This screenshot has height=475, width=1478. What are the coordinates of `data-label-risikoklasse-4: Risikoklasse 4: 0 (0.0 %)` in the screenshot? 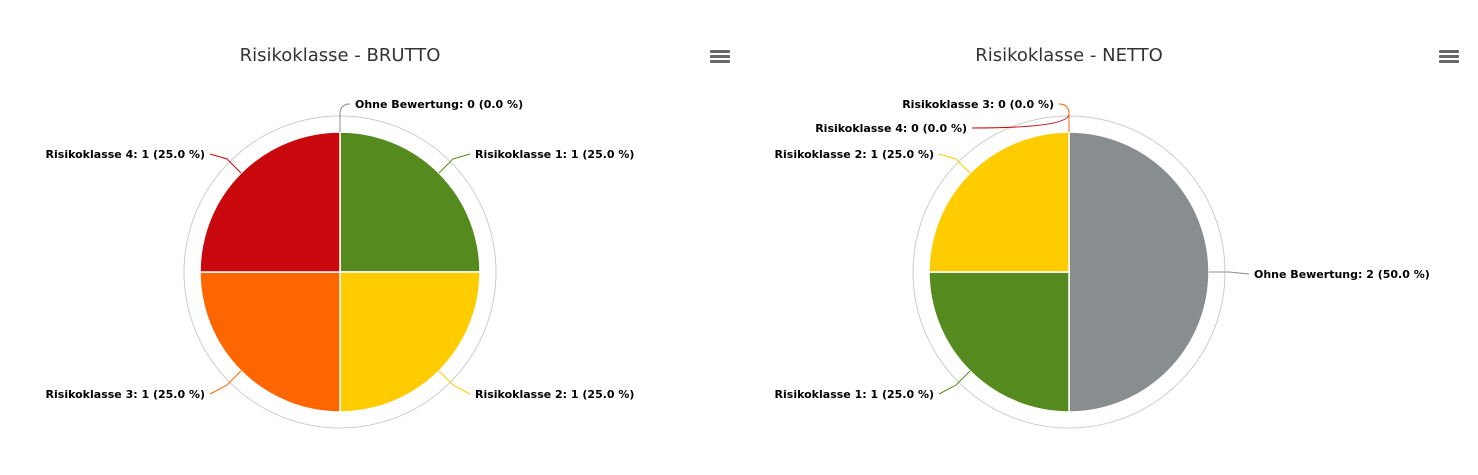 It's located at (891, 128).